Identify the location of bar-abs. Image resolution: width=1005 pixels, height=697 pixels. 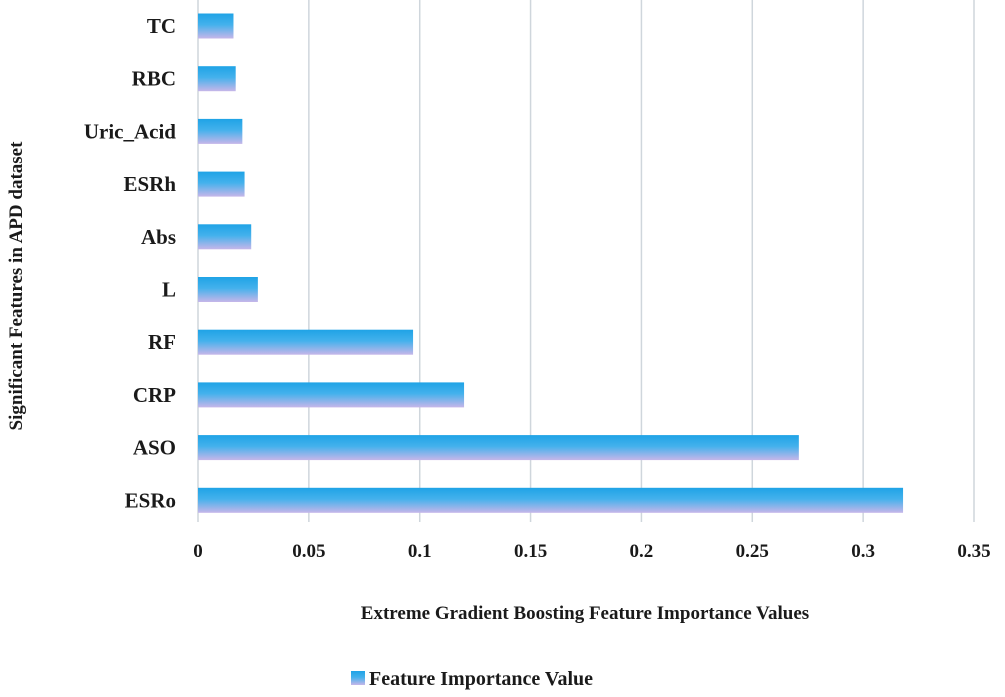
(225, 237).